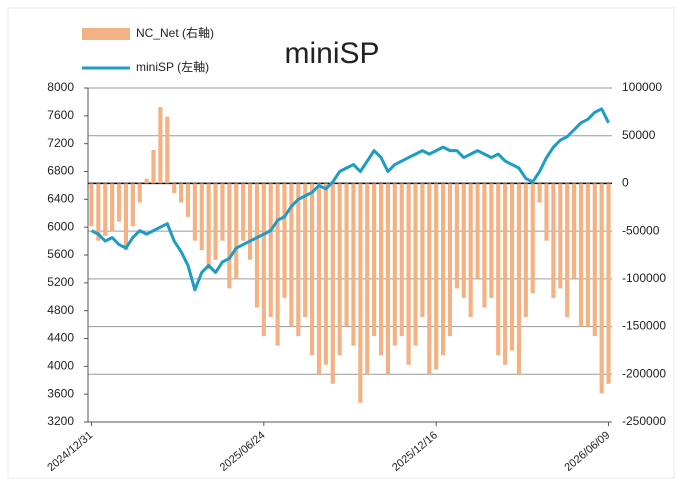 Image resolution: width=682 pixels, height=486 pixels. What do you see at coordinates (106, 34) in the screenshot?
I see `legend-swatch` at bounding box center [106, 34].